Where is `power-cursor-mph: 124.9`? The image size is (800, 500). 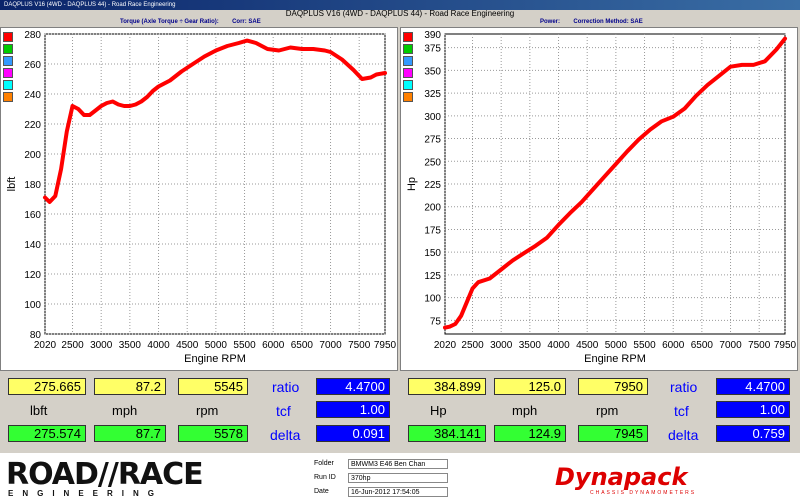
power-cursor-mph: 124.9 is located at coordinates (530, 433).